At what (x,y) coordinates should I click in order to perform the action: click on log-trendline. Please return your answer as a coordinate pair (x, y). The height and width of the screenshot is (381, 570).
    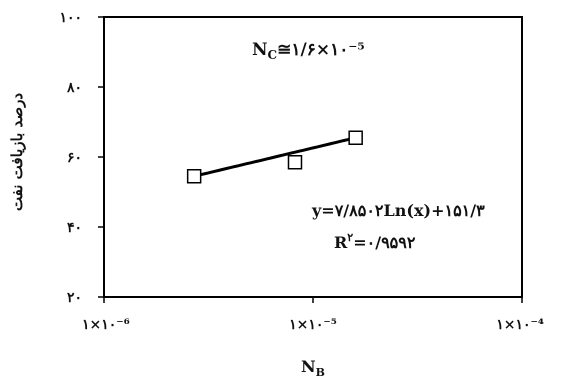
    Looking at the image, I should click on (275, 157).